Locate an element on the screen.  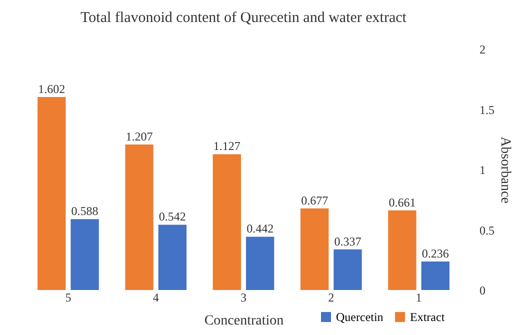
x-tick-label: 5 is located at coordinates (68, 297).